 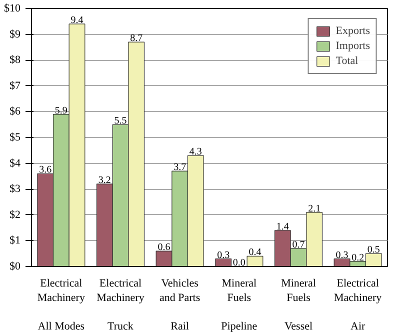 I want to click on data-label: 5.9, so click(x=61, y=110).